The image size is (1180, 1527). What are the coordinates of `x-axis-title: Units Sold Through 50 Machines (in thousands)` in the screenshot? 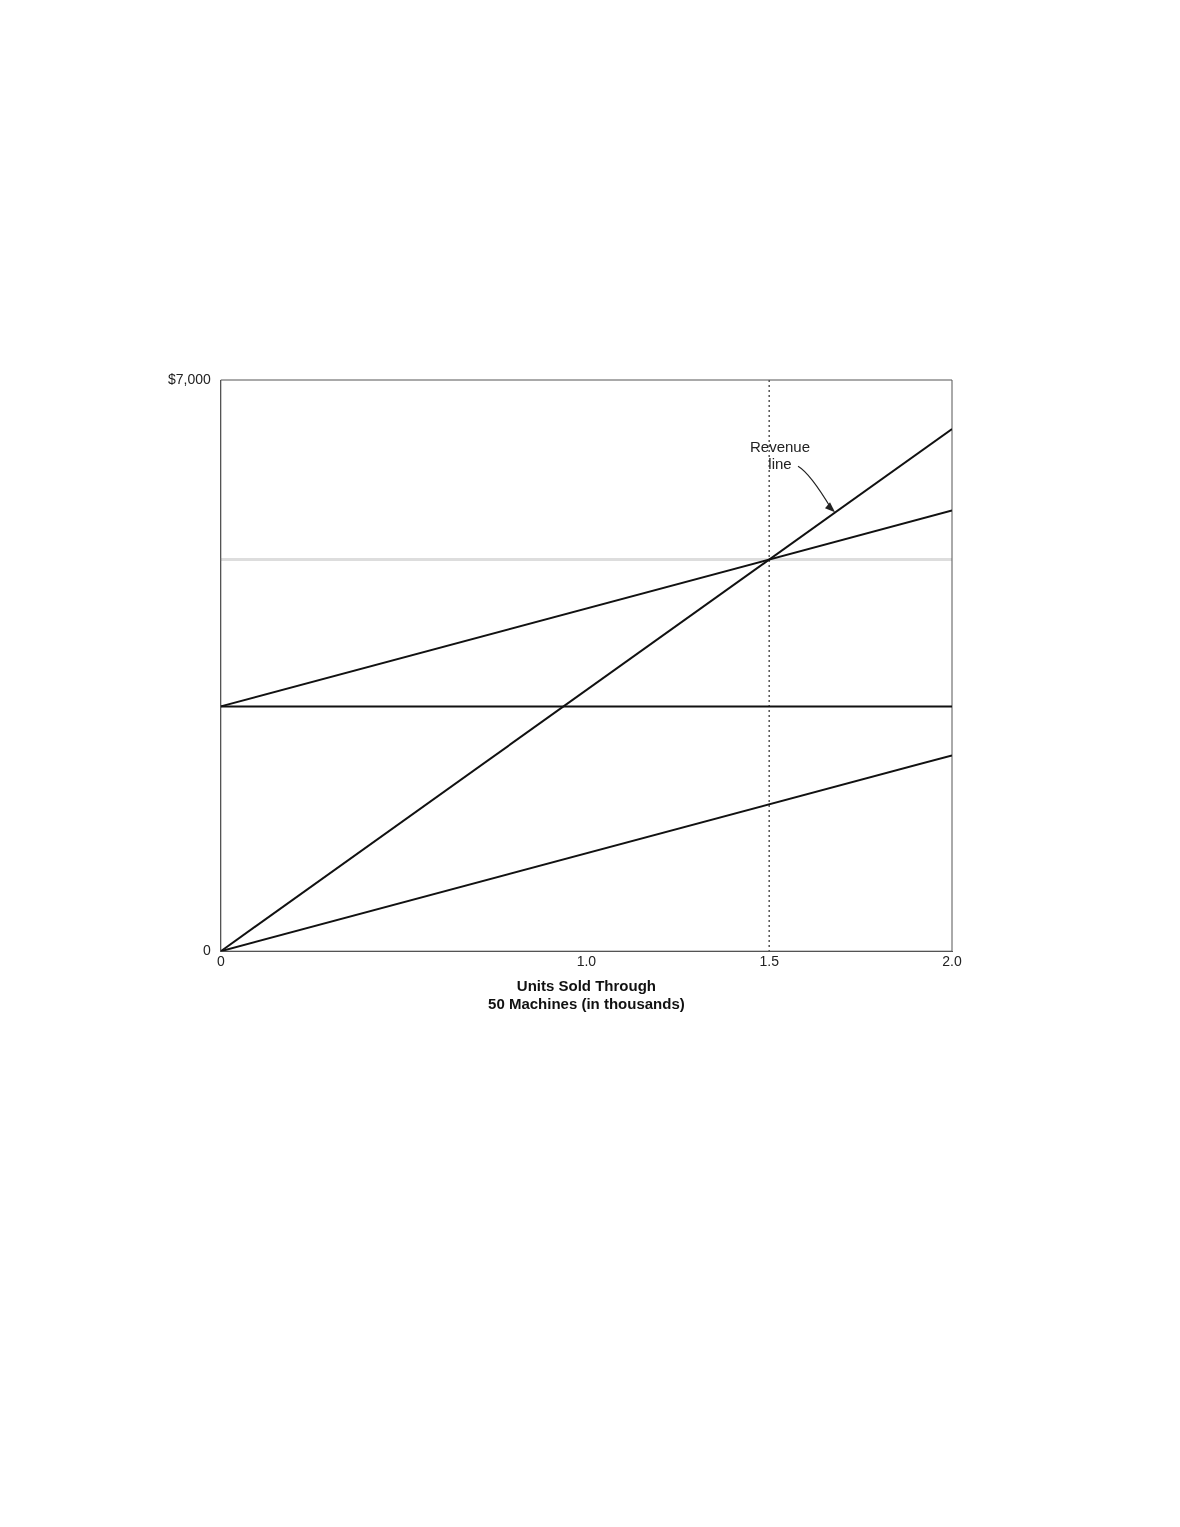 It's located at (586, 995).